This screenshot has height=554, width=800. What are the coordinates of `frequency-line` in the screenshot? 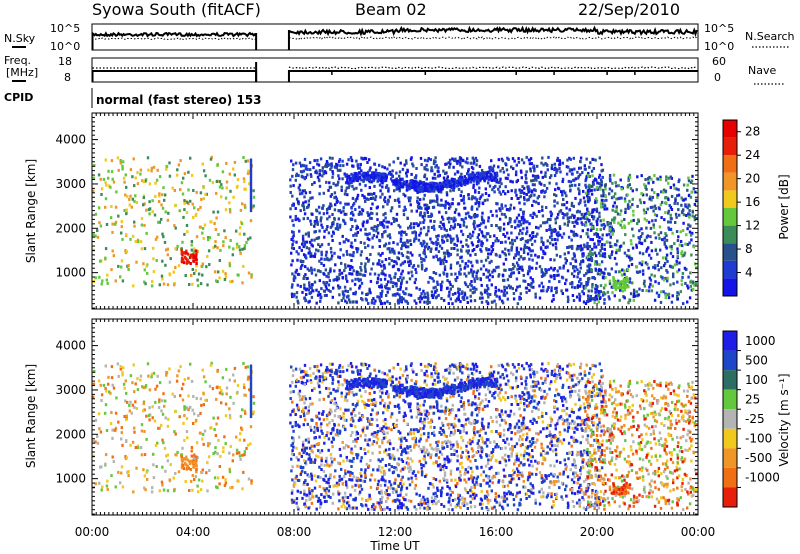 It's located at (174, 76).